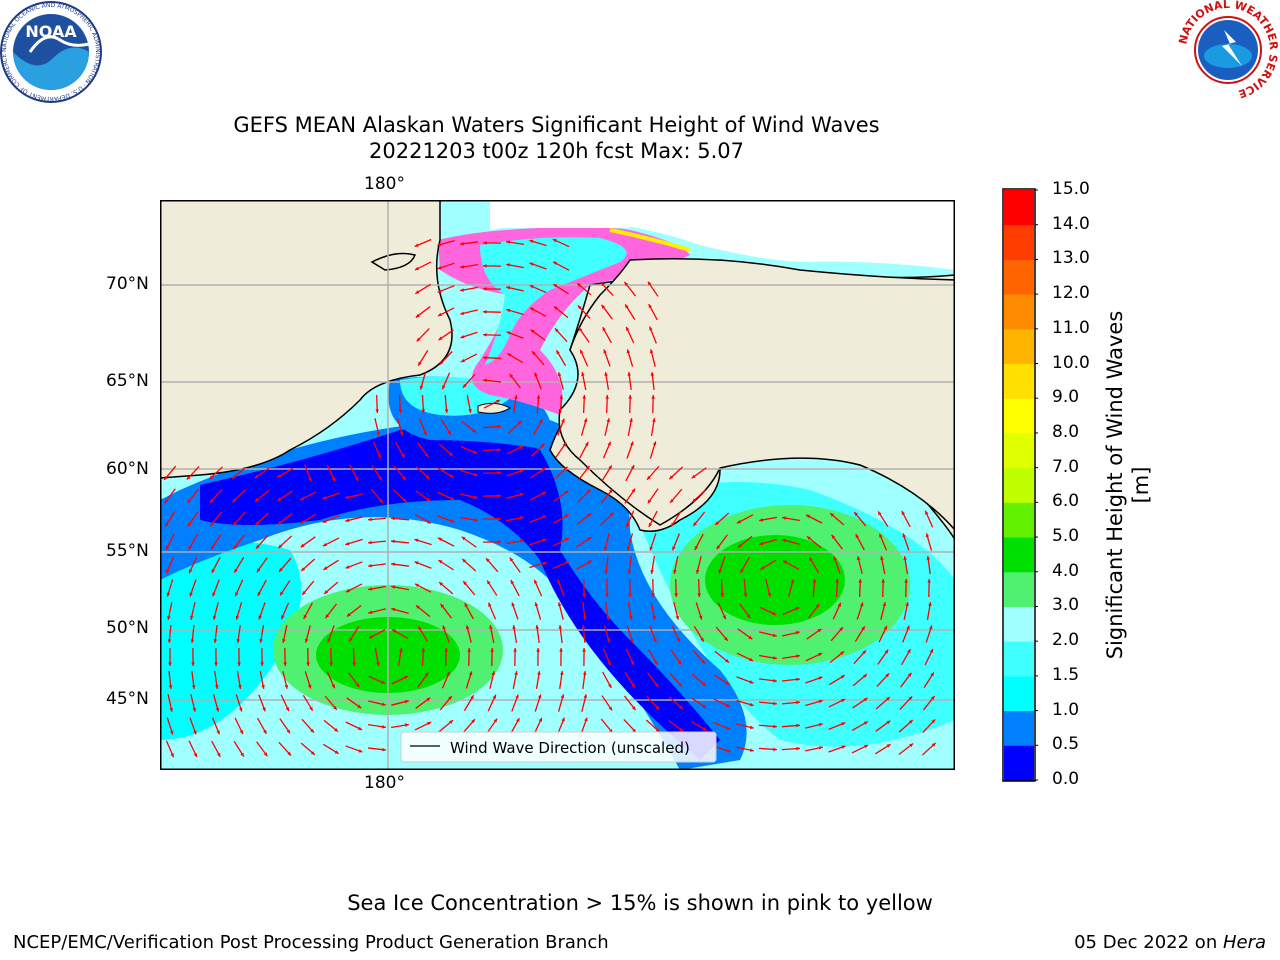 Image resolution: width=1280 pixels, height=960 pixels. Describe the element at coordinates (494, 408) in the screenshot. I see `land-st-lawrence` at that location.